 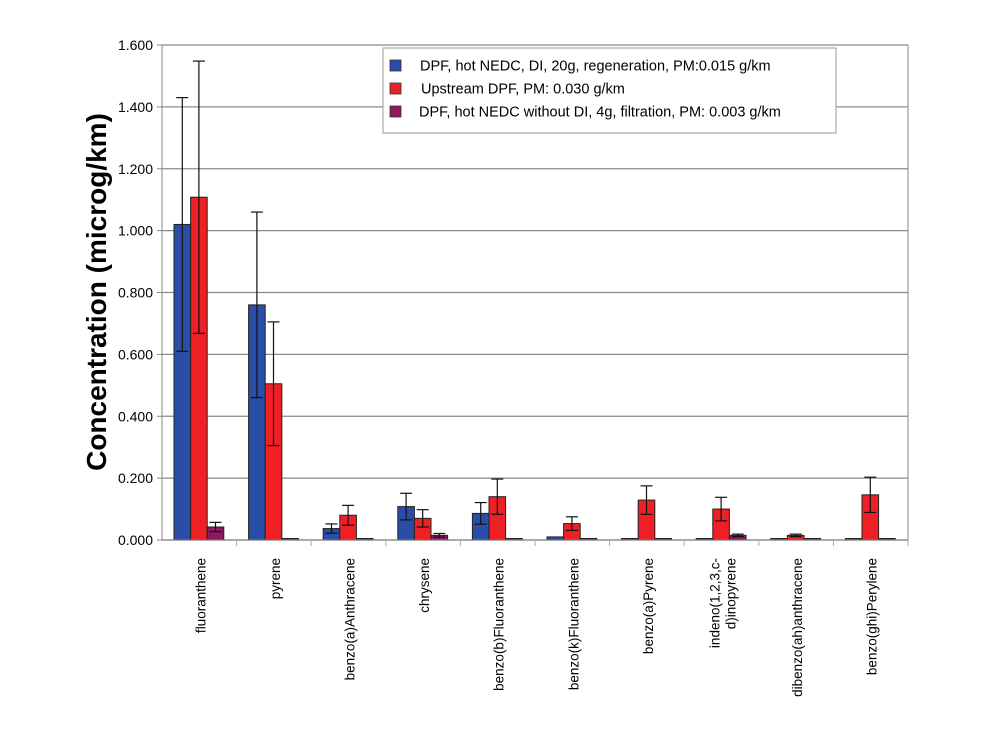 I want to click on y-tick-label: 1.400, so click(x=135, y=107).